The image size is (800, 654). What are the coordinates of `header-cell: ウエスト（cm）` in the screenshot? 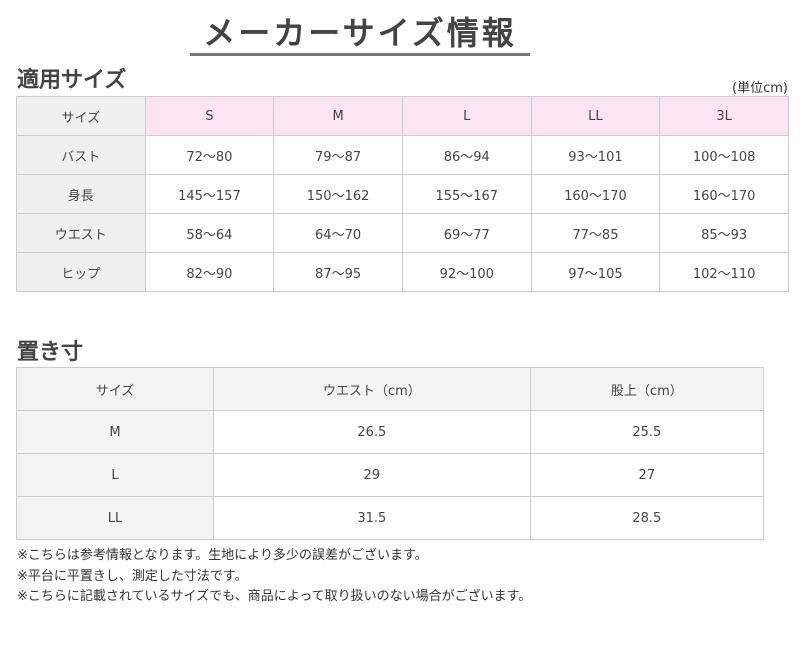 It's located at (372, 389).